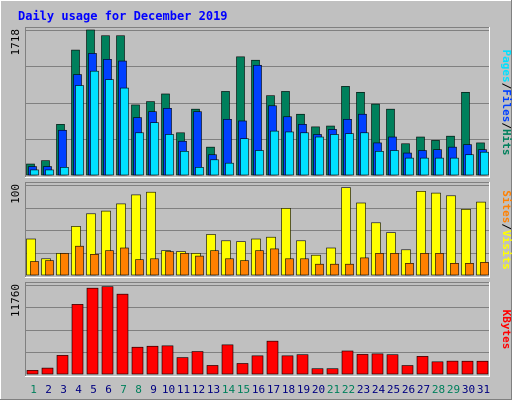  What do you see at coordinates (243, 389) in the screenshot?
I see `day-label: 15` at bounding box center [243, 389].